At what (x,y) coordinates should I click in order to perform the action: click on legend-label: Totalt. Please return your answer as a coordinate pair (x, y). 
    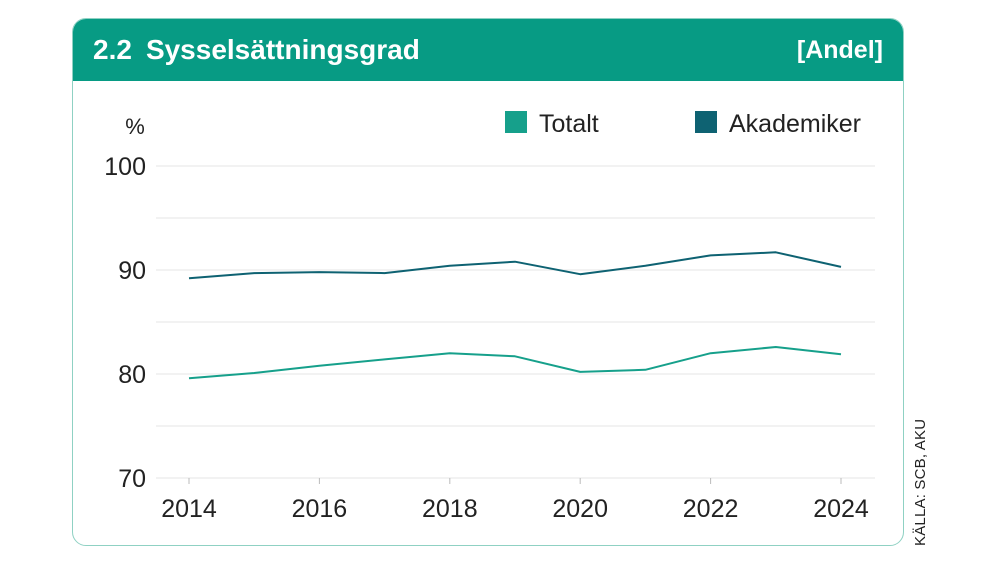
    Looking at the image, I should click on (569, 124).